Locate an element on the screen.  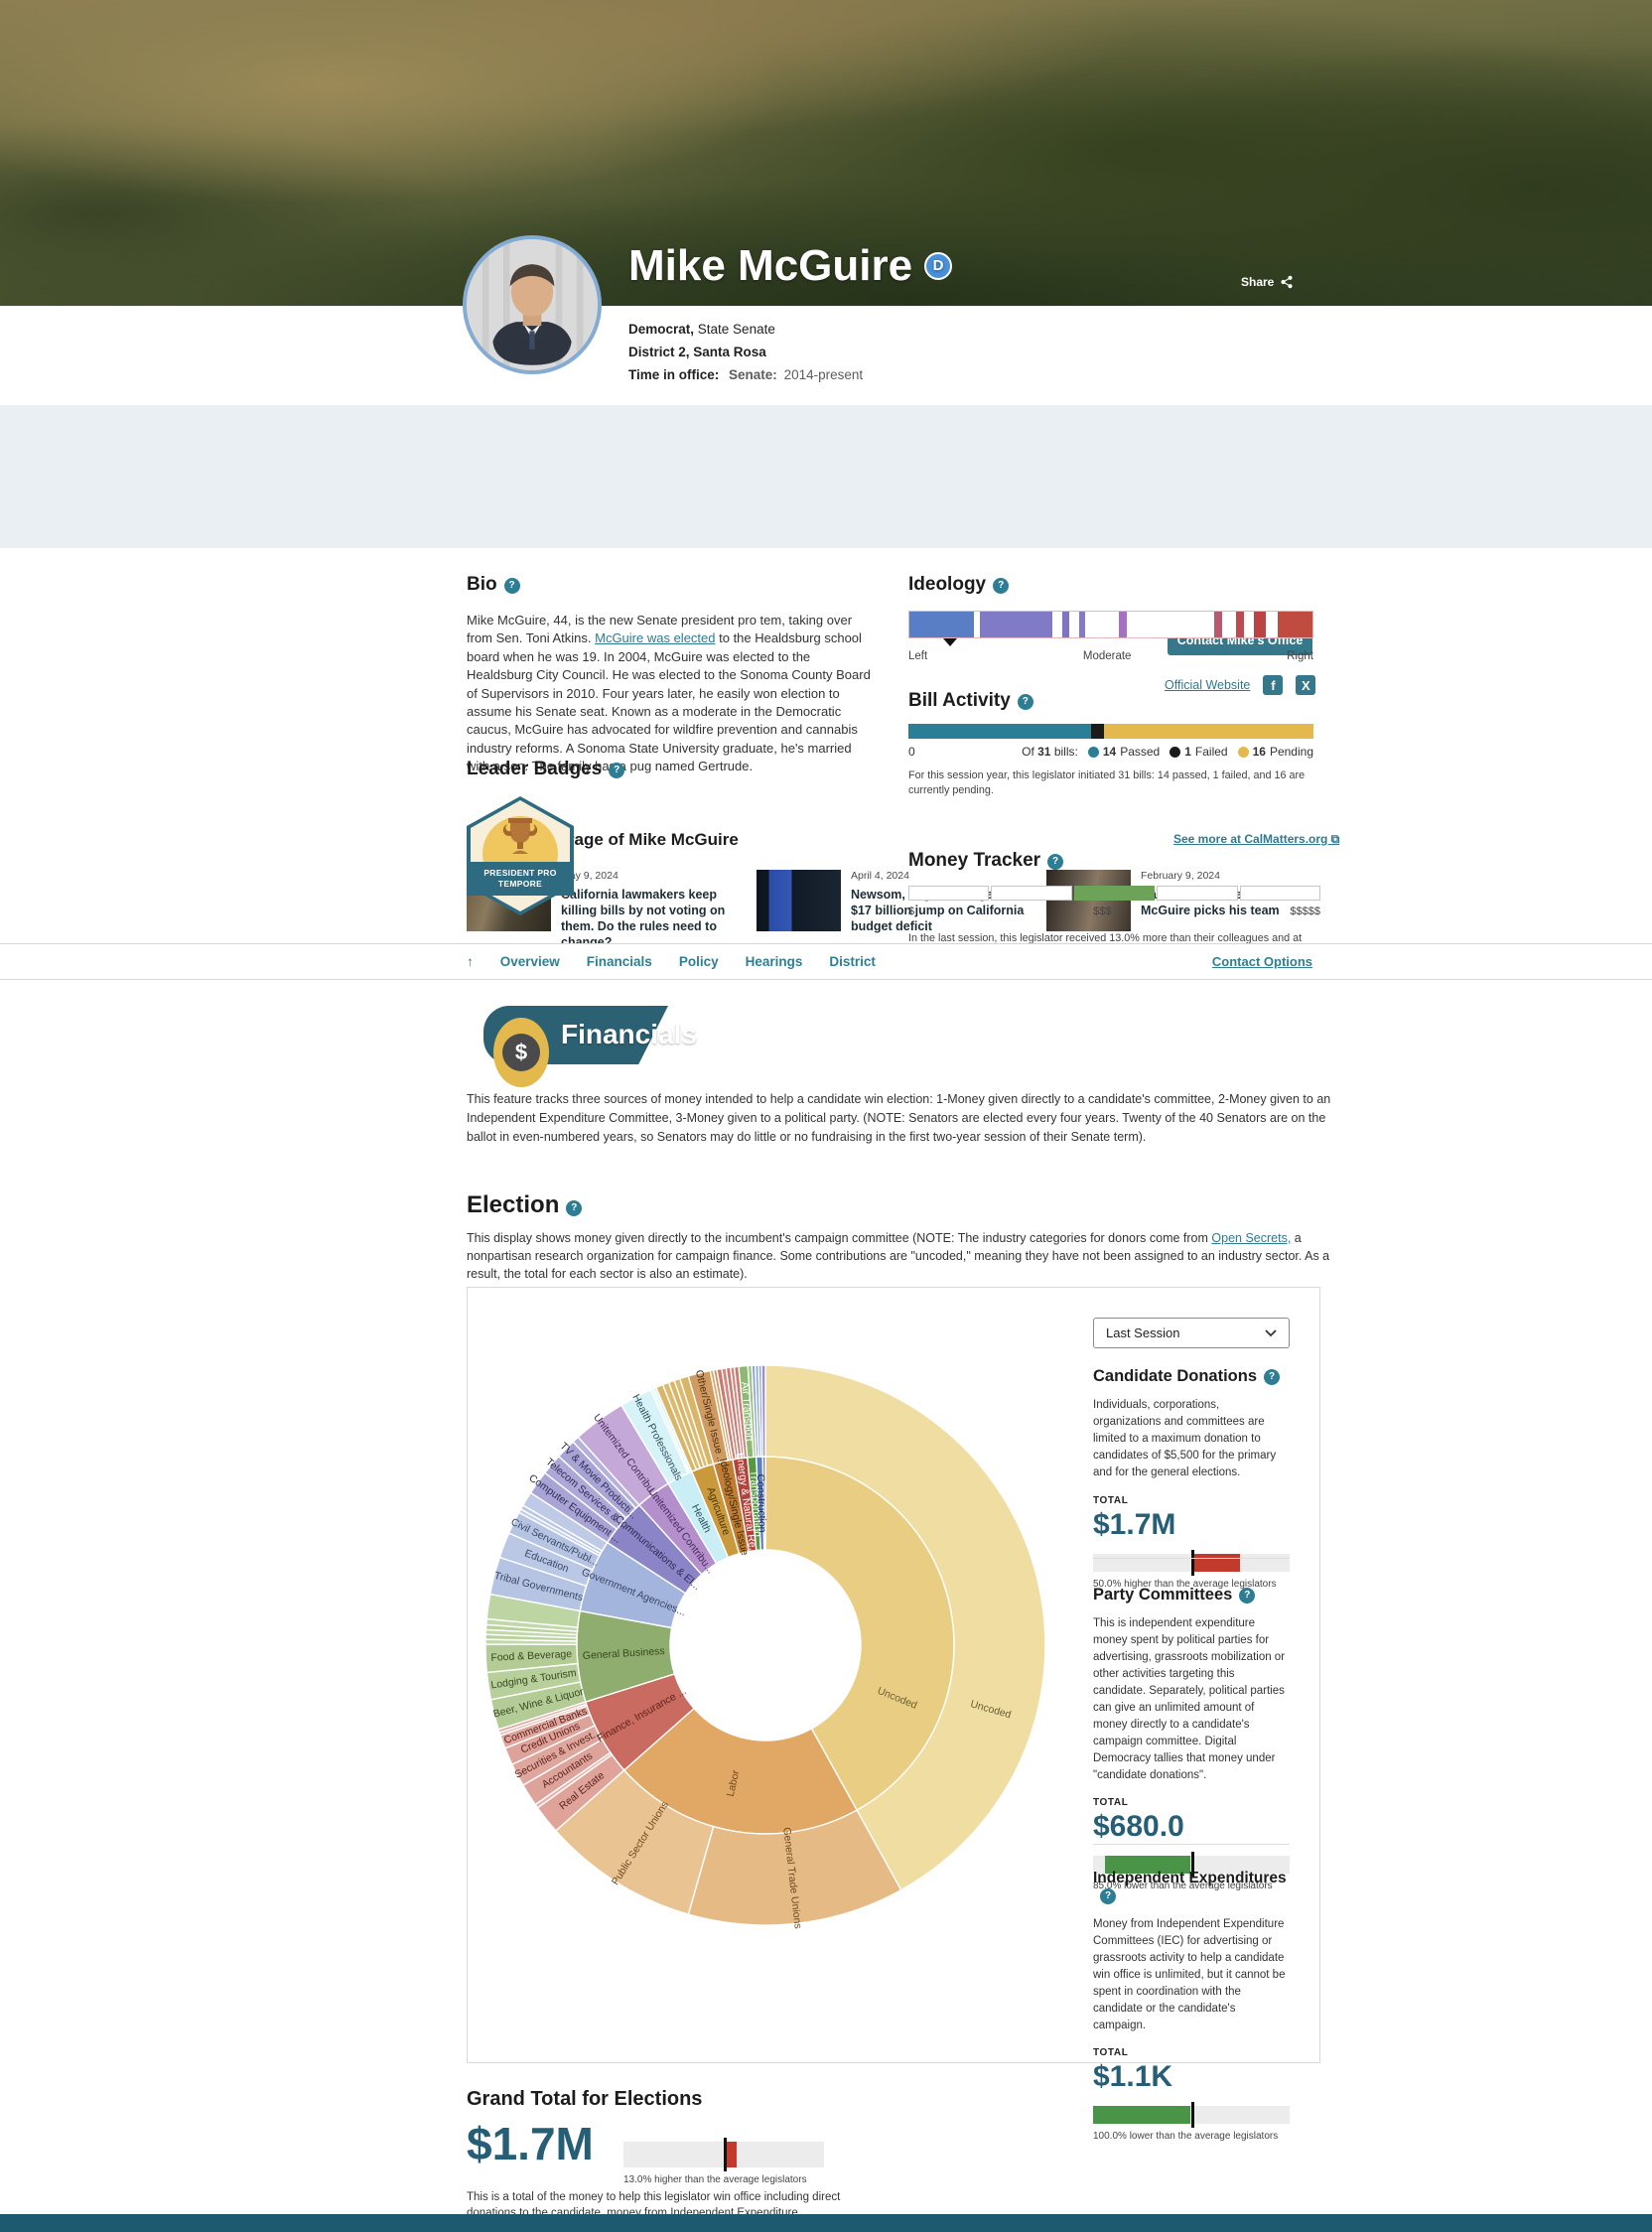
passed-dot-icon is located at coordinates (1093, 752).